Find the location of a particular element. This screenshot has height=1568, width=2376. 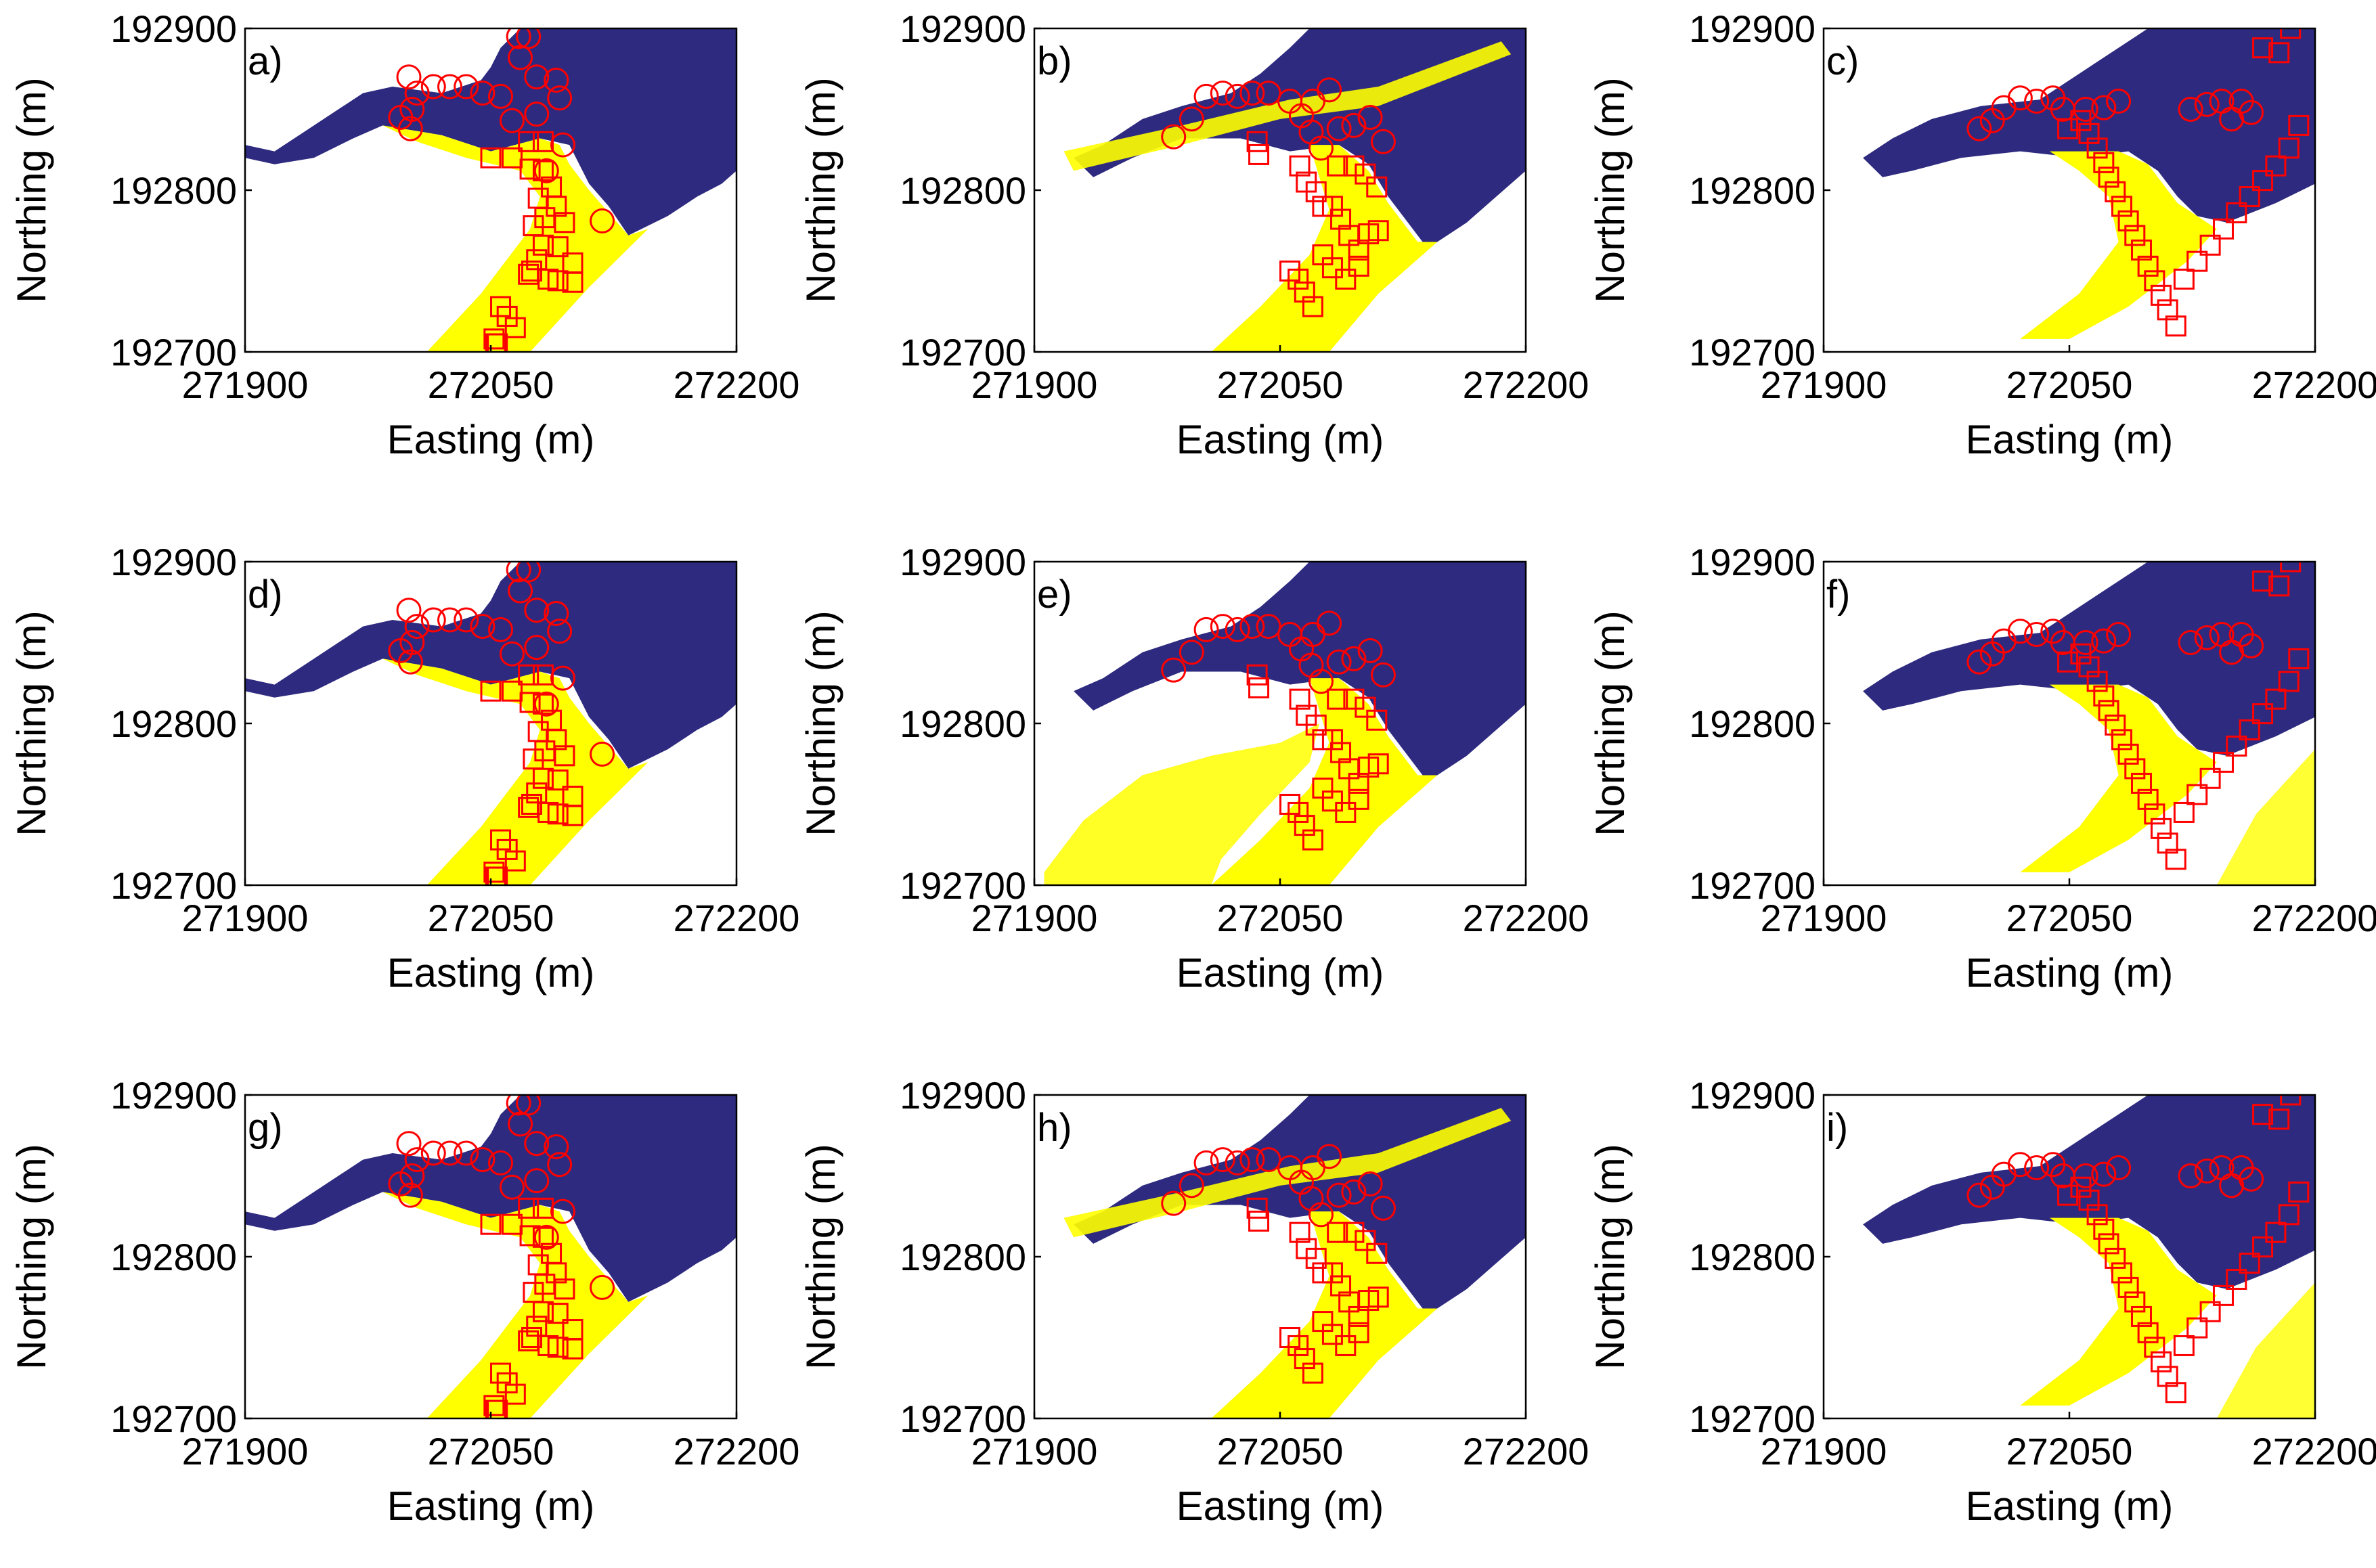

x-axis-title: Easting (m) is located at coordinates (2070, 439).